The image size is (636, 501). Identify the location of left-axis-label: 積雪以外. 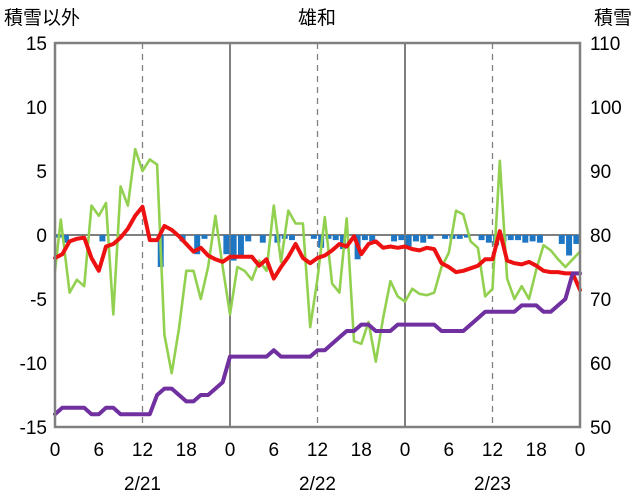
(42, 18).